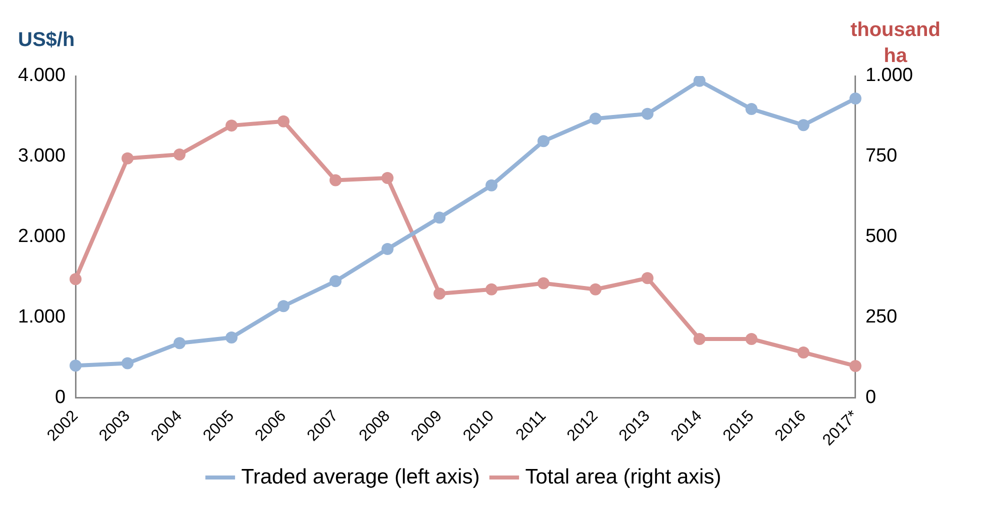 This screenshot has height=508, width=985. I want to click on y-tick-label: 2.000, so click(42, 237).